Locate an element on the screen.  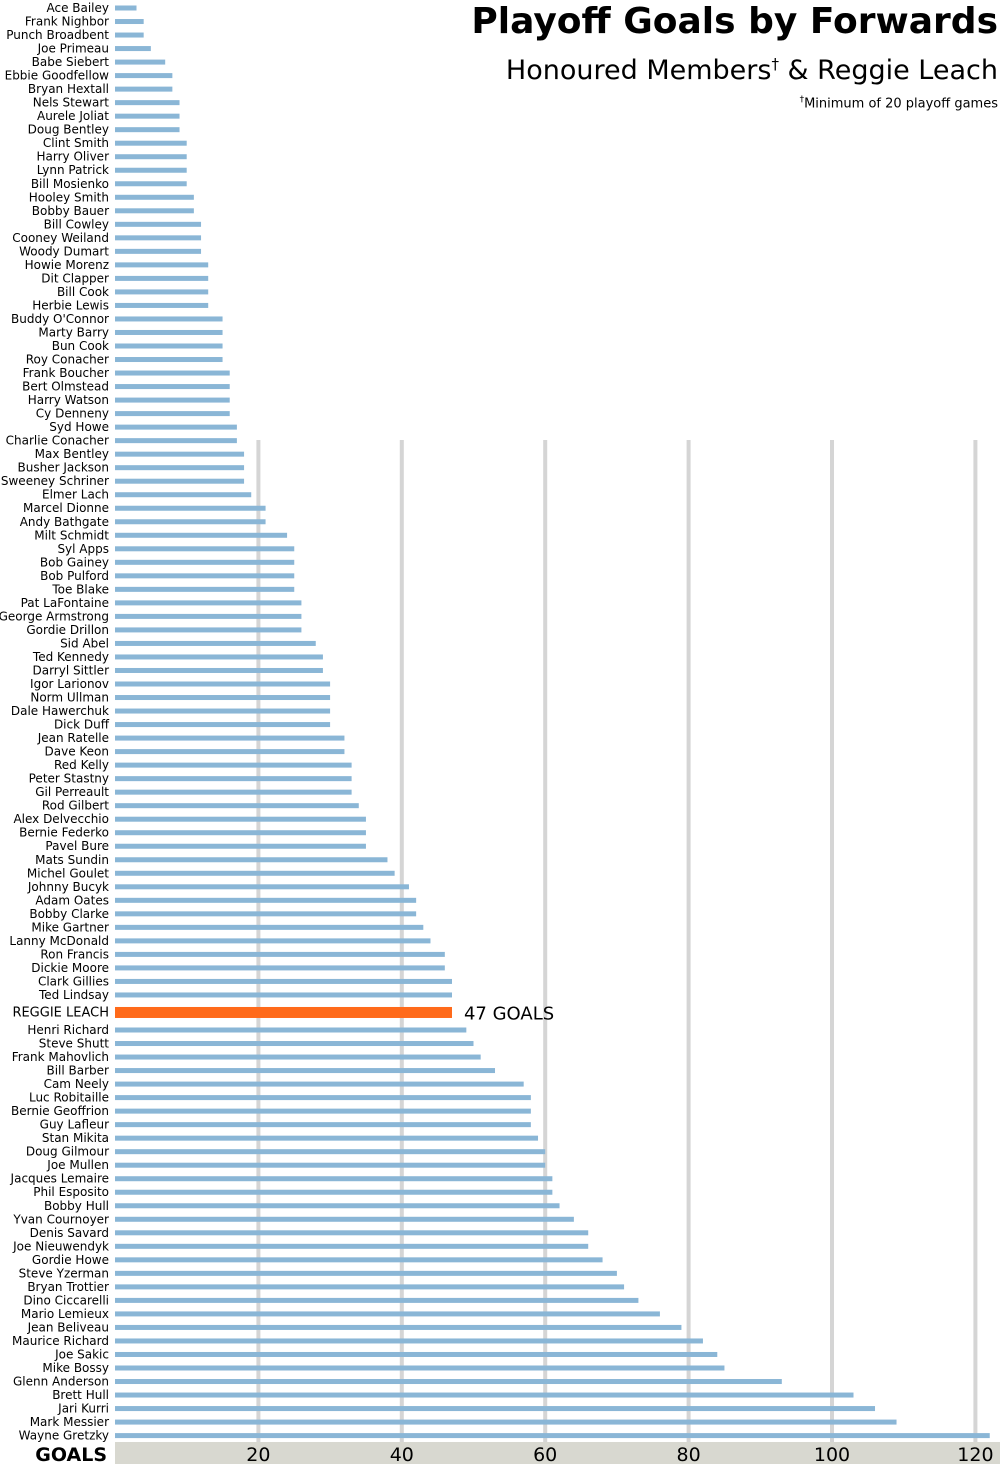
category-label: Joe Primeau is located at coordinates (73, 49).